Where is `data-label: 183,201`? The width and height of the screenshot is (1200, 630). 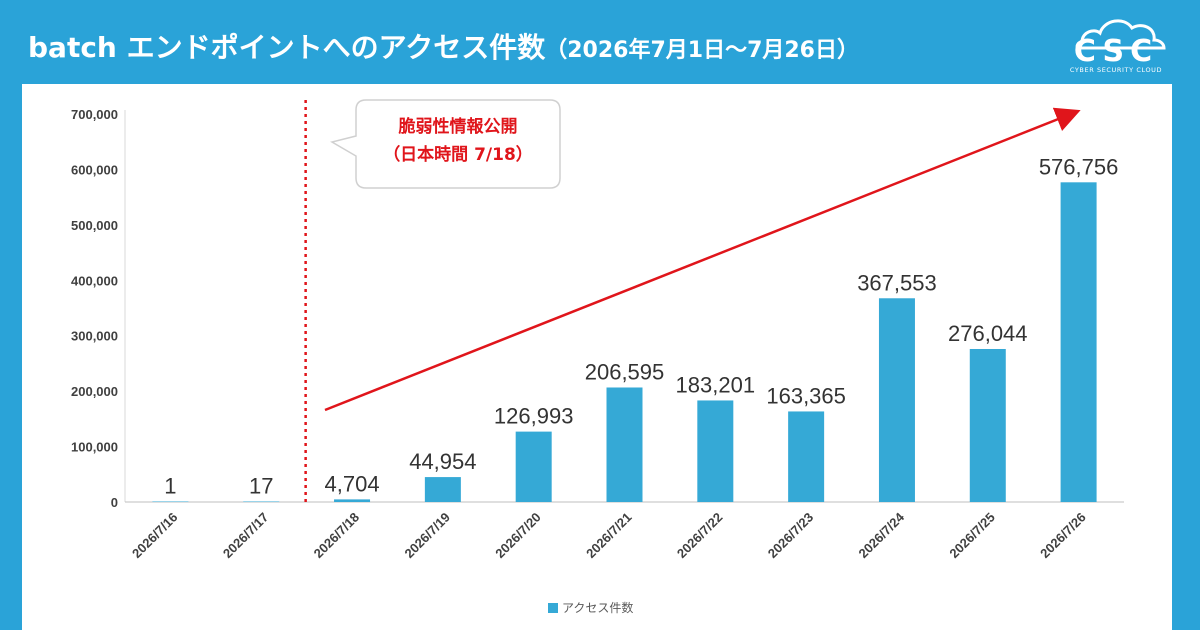 data-label: 183,201 is located at coordinates (716, 384).